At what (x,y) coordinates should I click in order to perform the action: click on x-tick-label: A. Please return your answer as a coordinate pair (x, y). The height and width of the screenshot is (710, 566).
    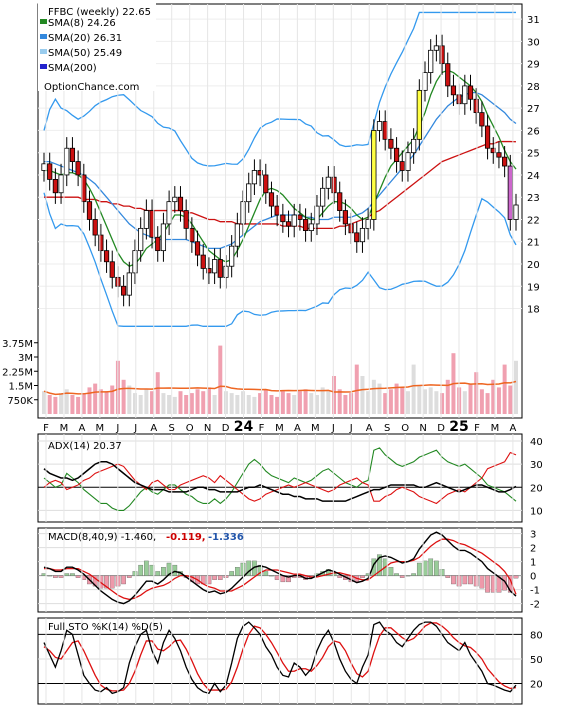
    Looking at the image, I should click on (297, 428).